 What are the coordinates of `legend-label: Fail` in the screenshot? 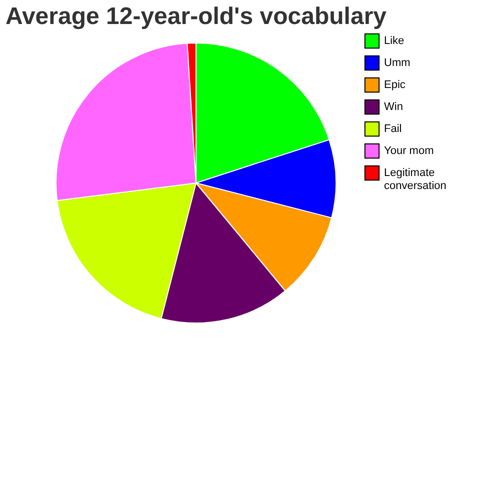 It's located at (393, 129).